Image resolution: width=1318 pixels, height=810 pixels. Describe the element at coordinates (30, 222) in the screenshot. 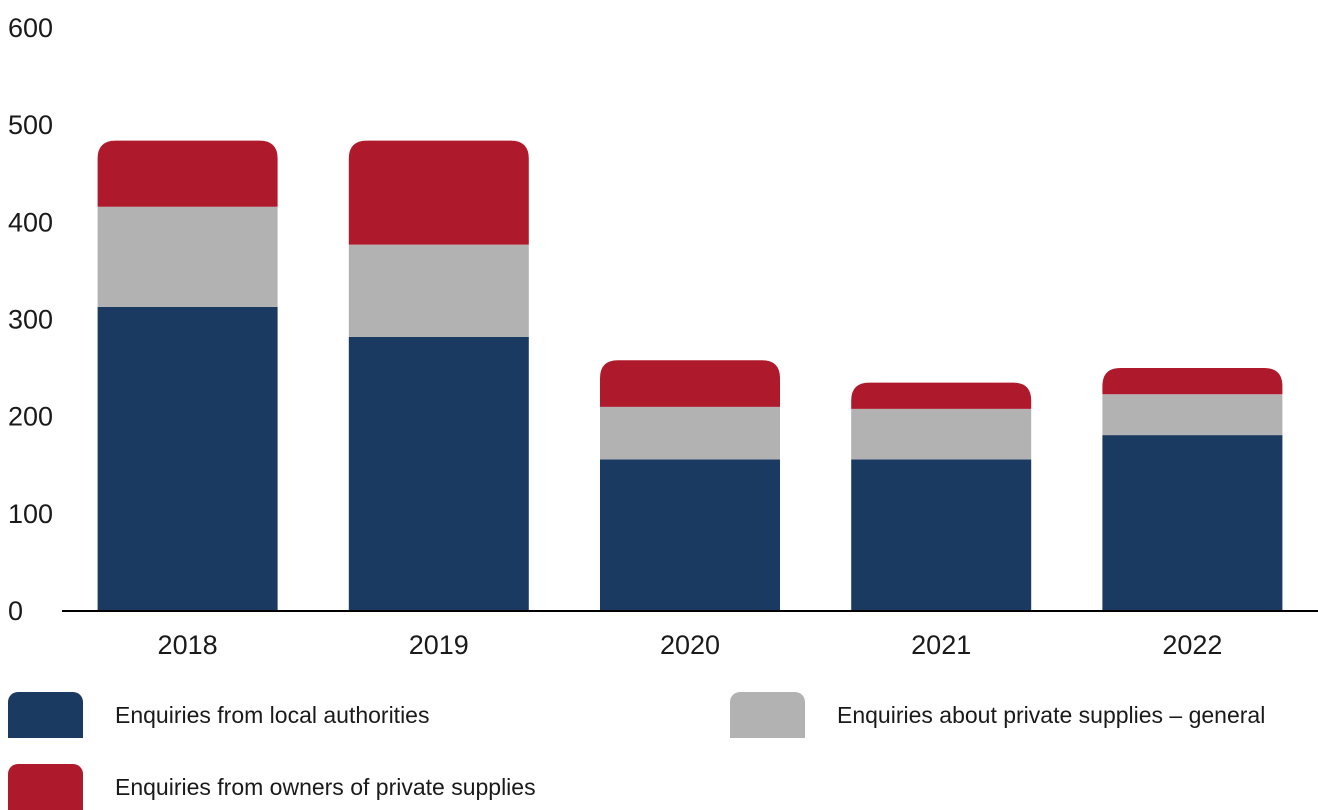

I see `y-tick-label: 400` at that location.